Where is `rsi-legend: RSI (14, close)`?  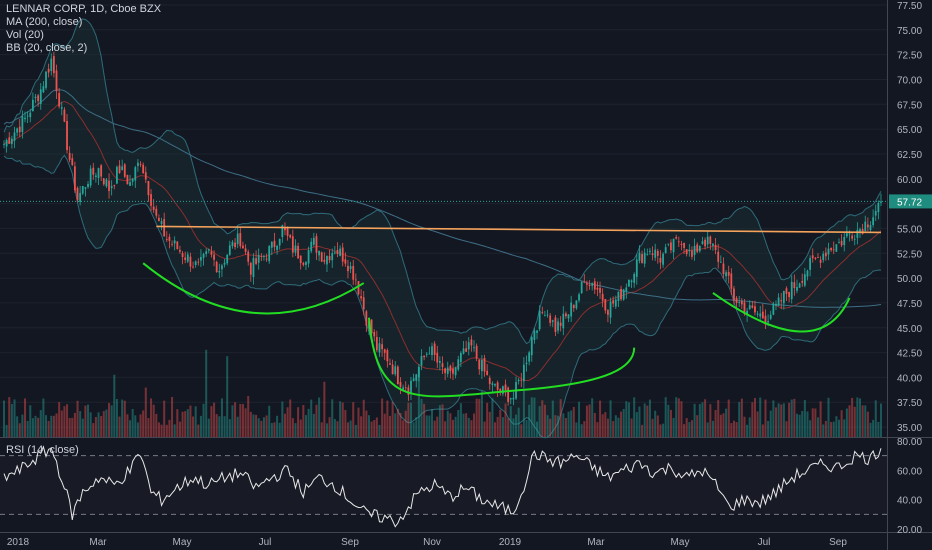
rsi-legend: RSI (14, close) is located at coordinates (42, 450).